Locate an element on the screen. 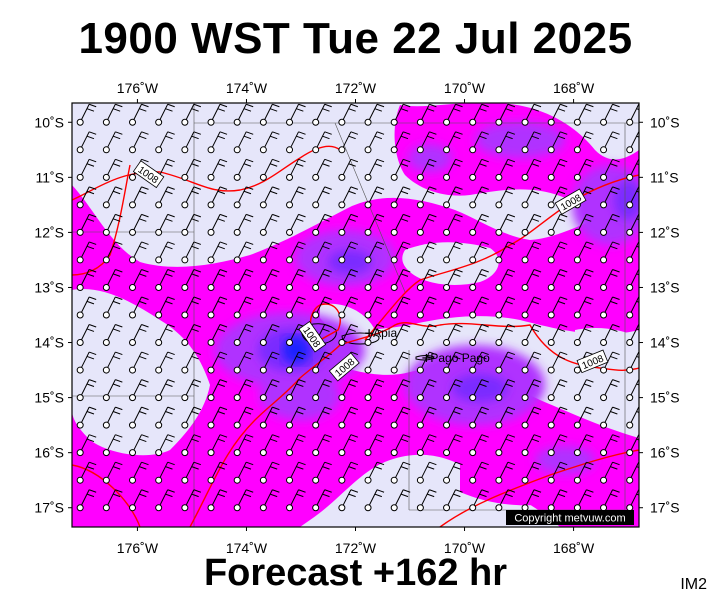  lat-tick-label-left: 11˚S is located at coordinates (49, 177).